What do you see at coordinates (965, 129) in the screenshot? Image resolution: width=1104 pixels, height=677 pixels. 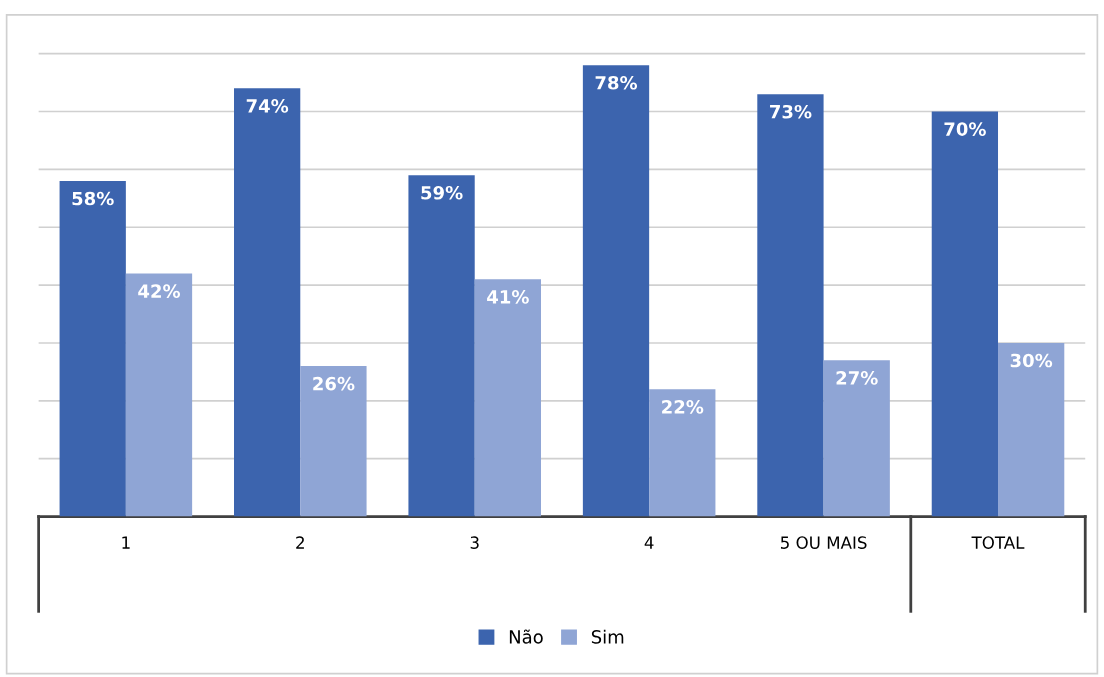 I see `data-label: 70%` at bounding box center [965, 129].